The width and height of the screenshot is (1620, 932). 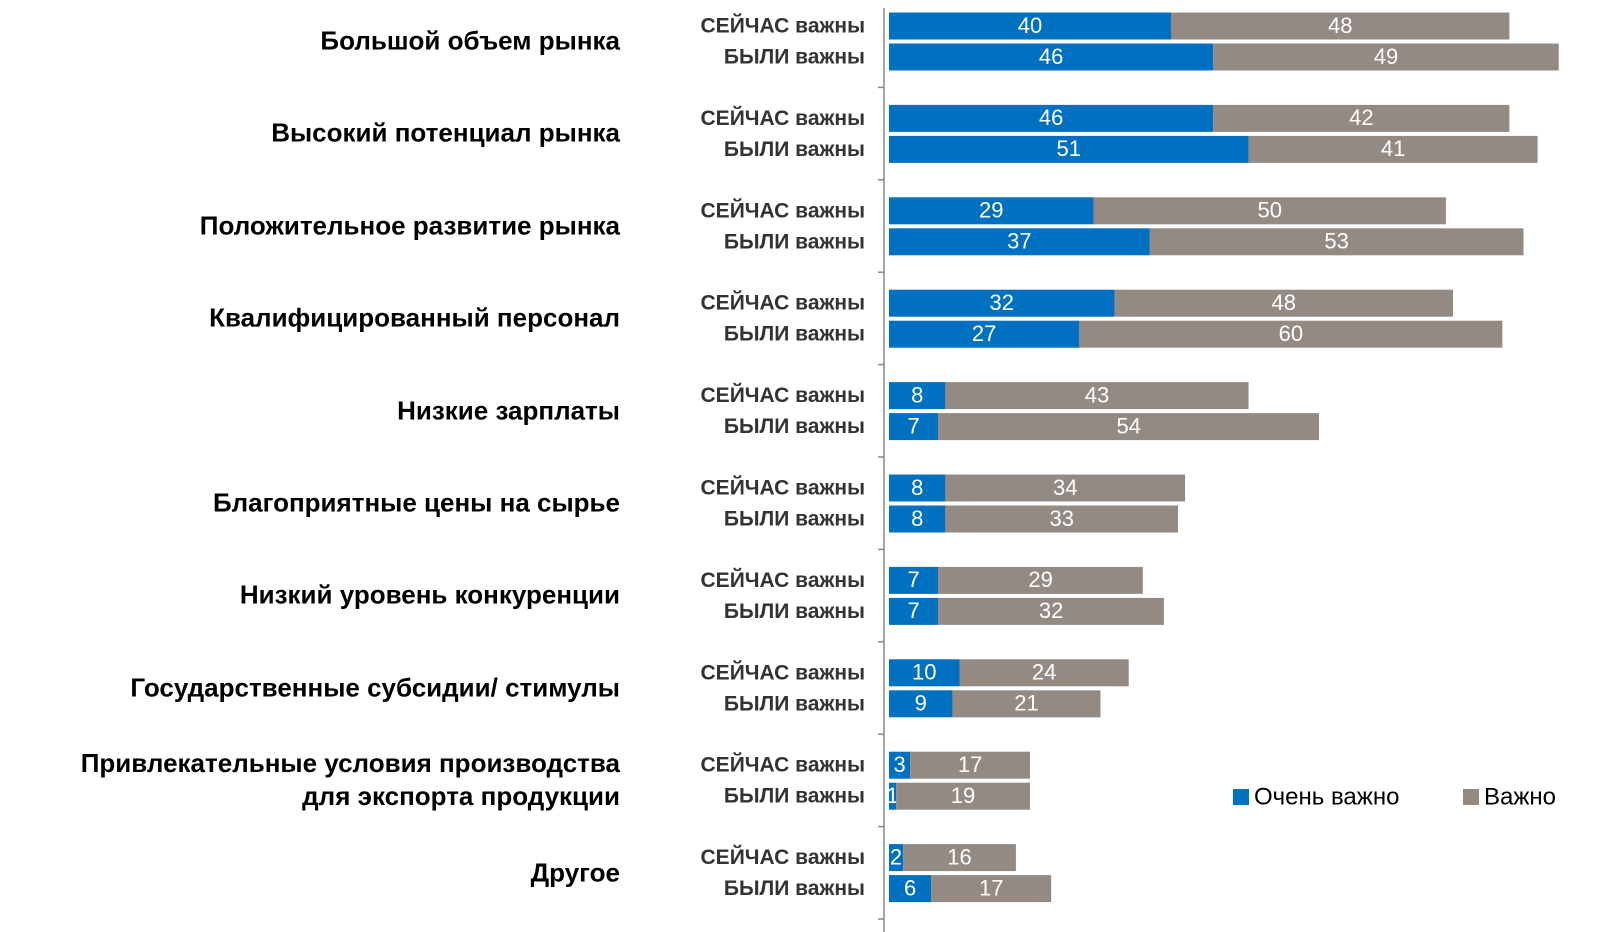 I want to click on value-label: 16, so click(x=959, y=856).